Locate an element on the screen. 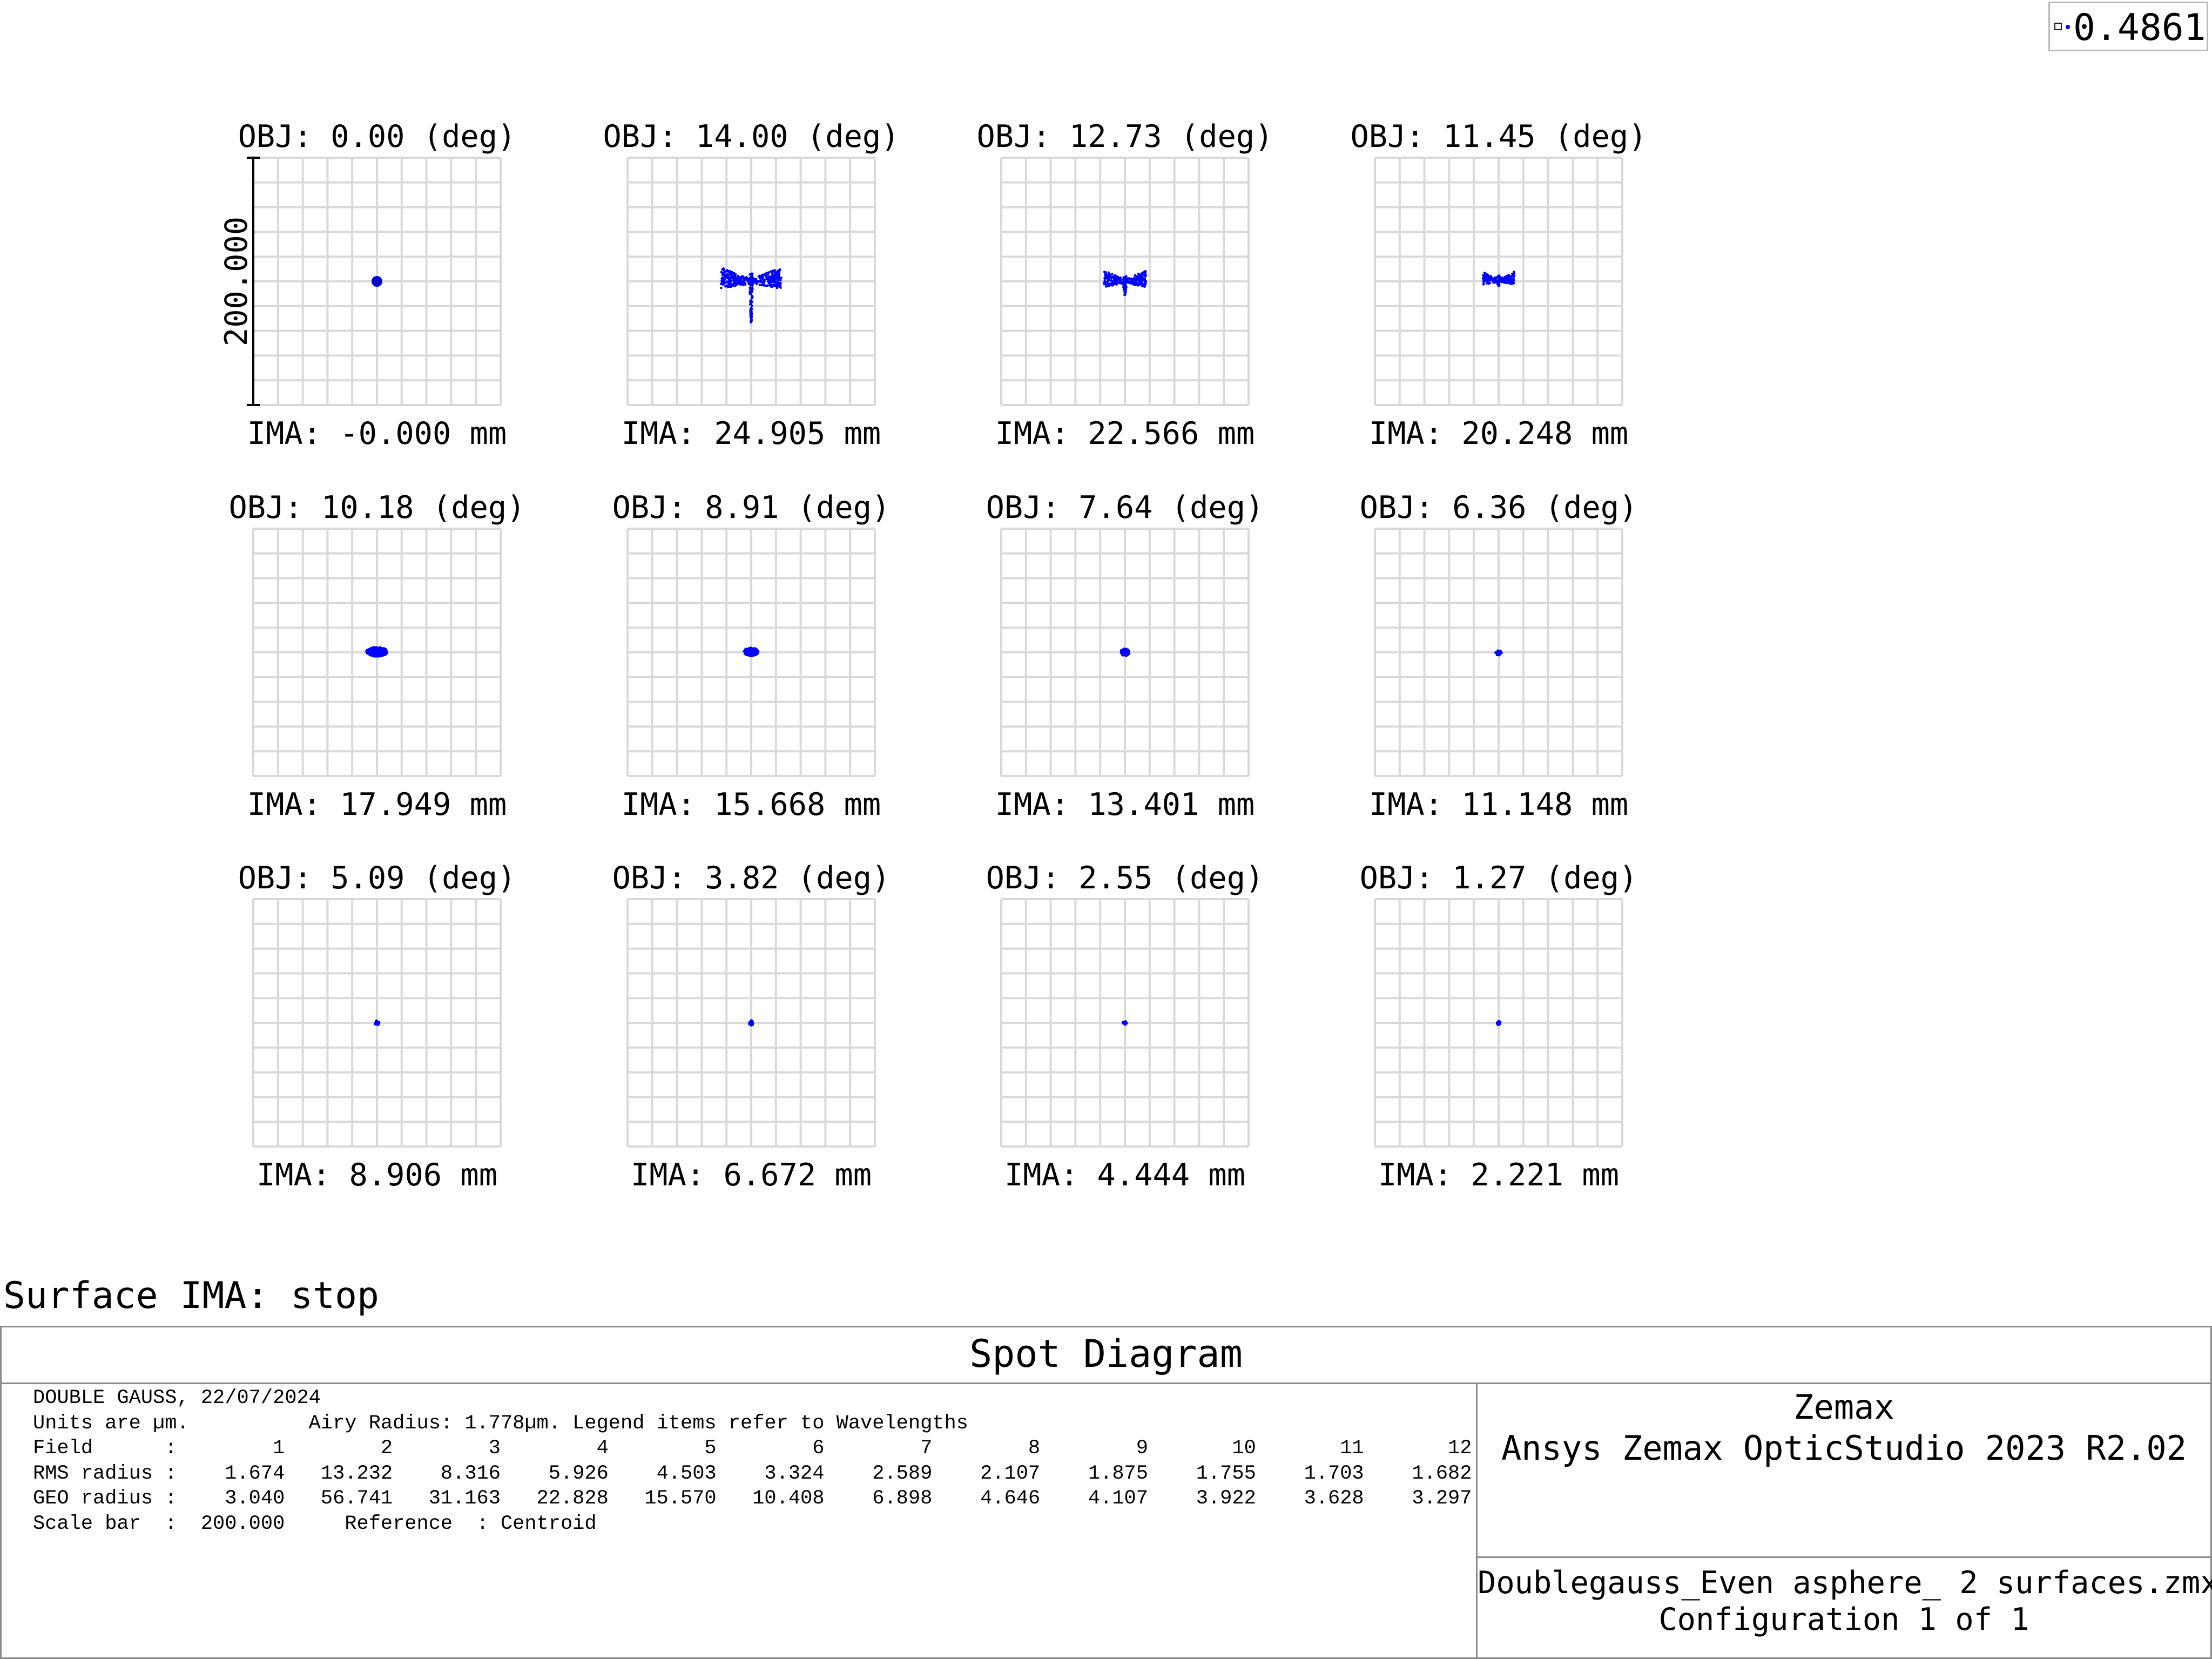 This screenshot has height=1659, width=2212. field-plot-5: OBJ: 10.18 (deg) IMA: 17.949 mm is located at coordinates (376, 656).